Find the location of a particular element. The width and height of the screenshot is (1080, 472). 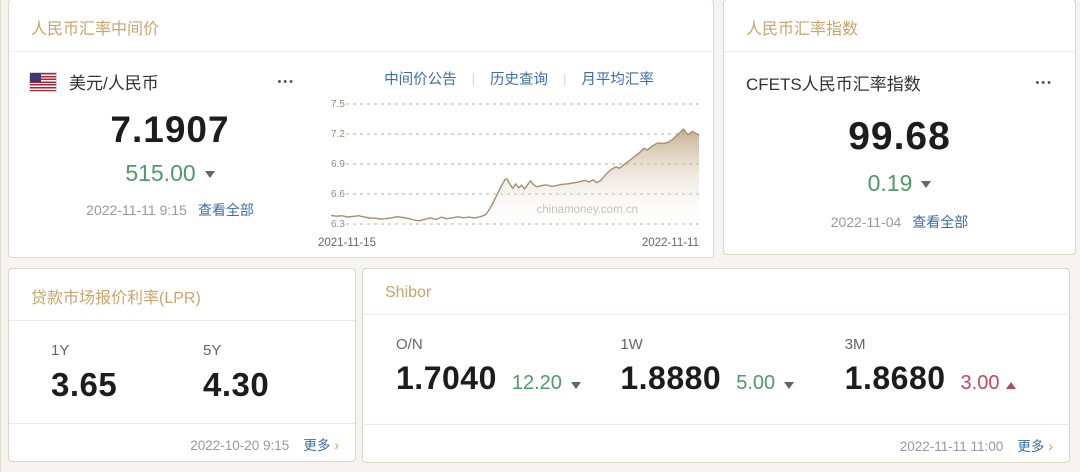

index-value: 99.68 is located at coordinates (899, 136).